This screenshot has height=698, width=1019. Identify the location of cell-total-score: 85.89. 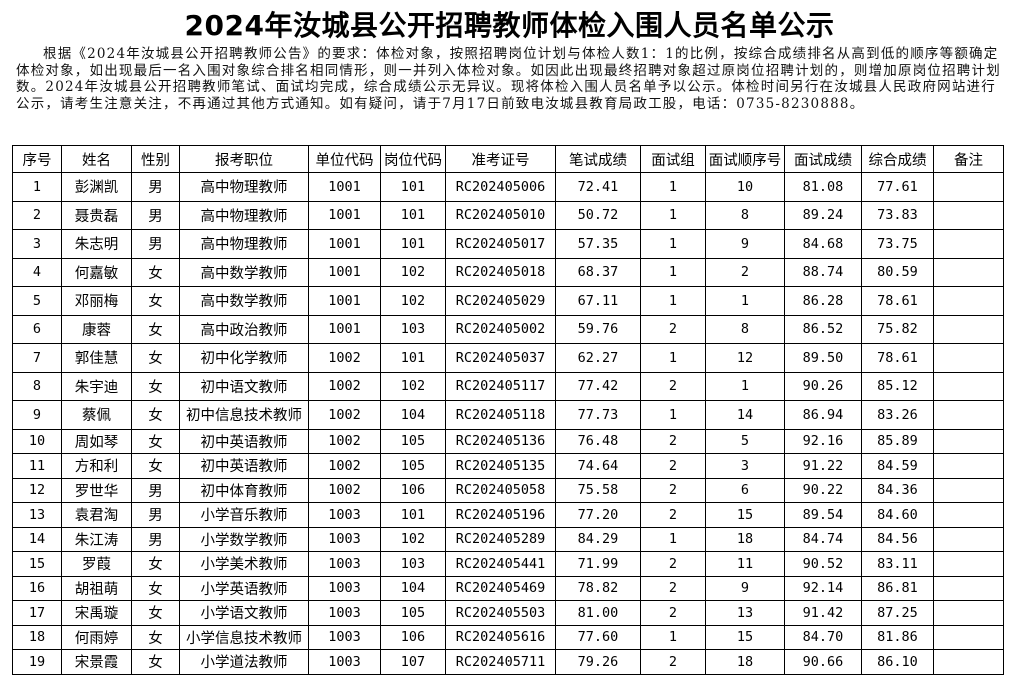
(897, 441).